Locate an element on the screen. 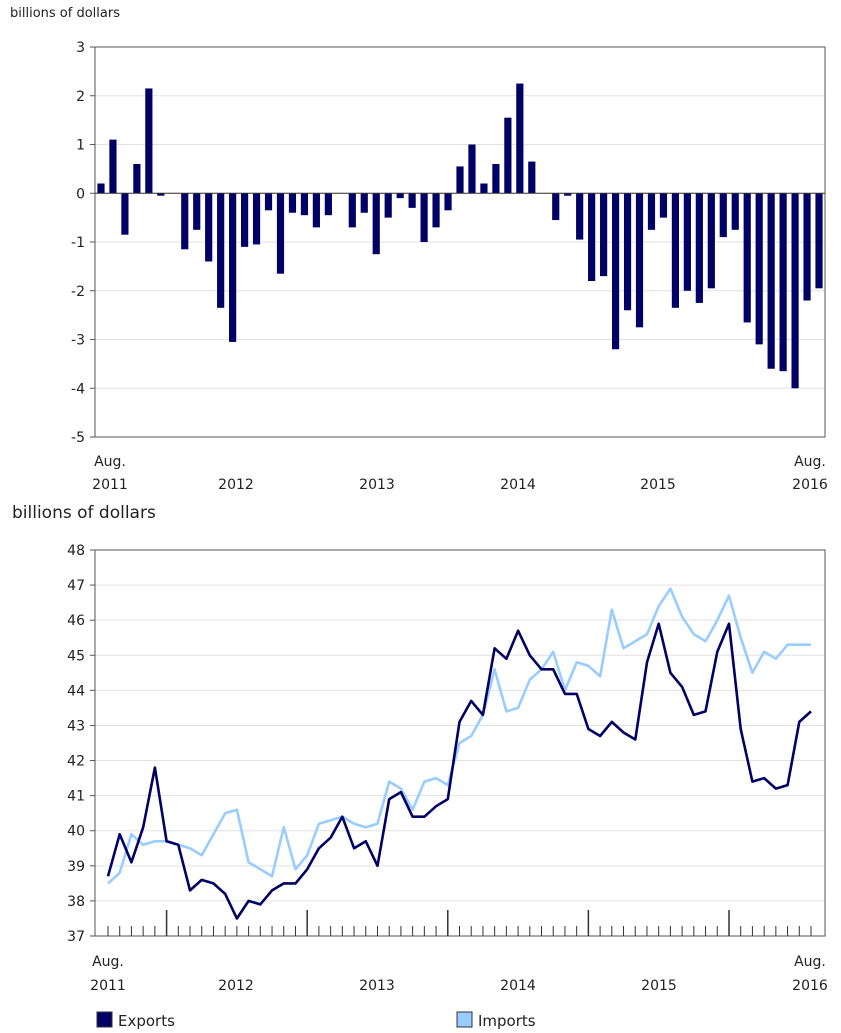  legend-item-exports: Exports is located at coordinates (135, 1020).